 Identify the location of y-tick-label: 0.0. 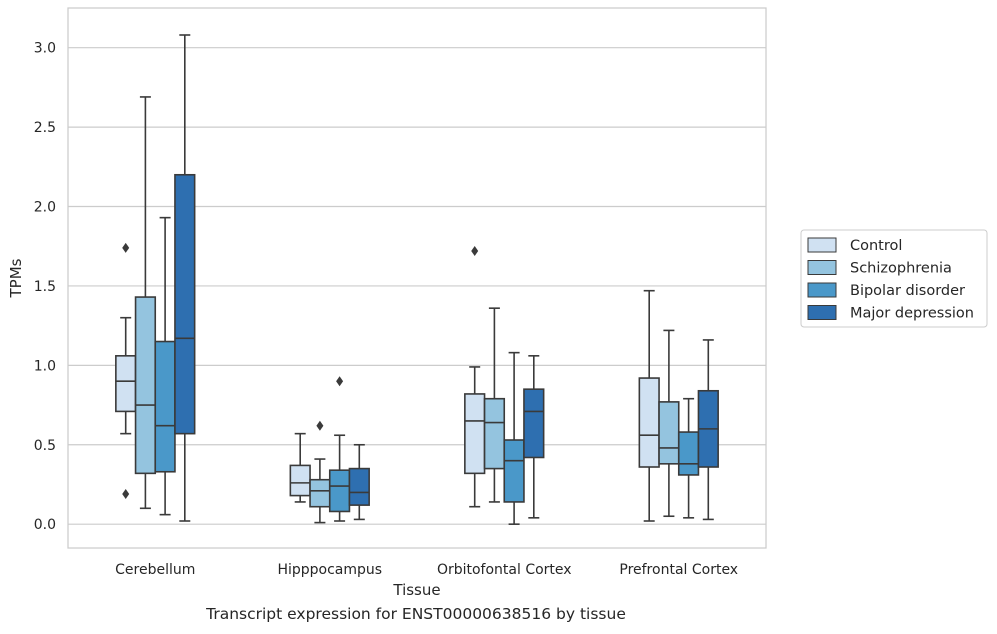
(45, 525).